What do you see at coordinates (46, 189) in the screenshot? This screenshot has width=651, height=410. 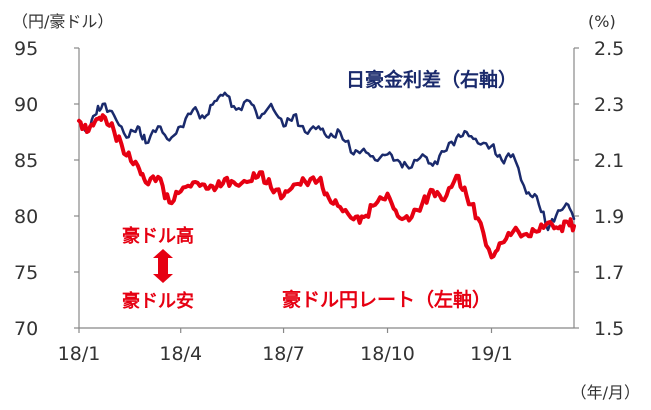 I see `left-axis-ticks: 95 90 85 80 75 70` at bounding box center [46, 189].